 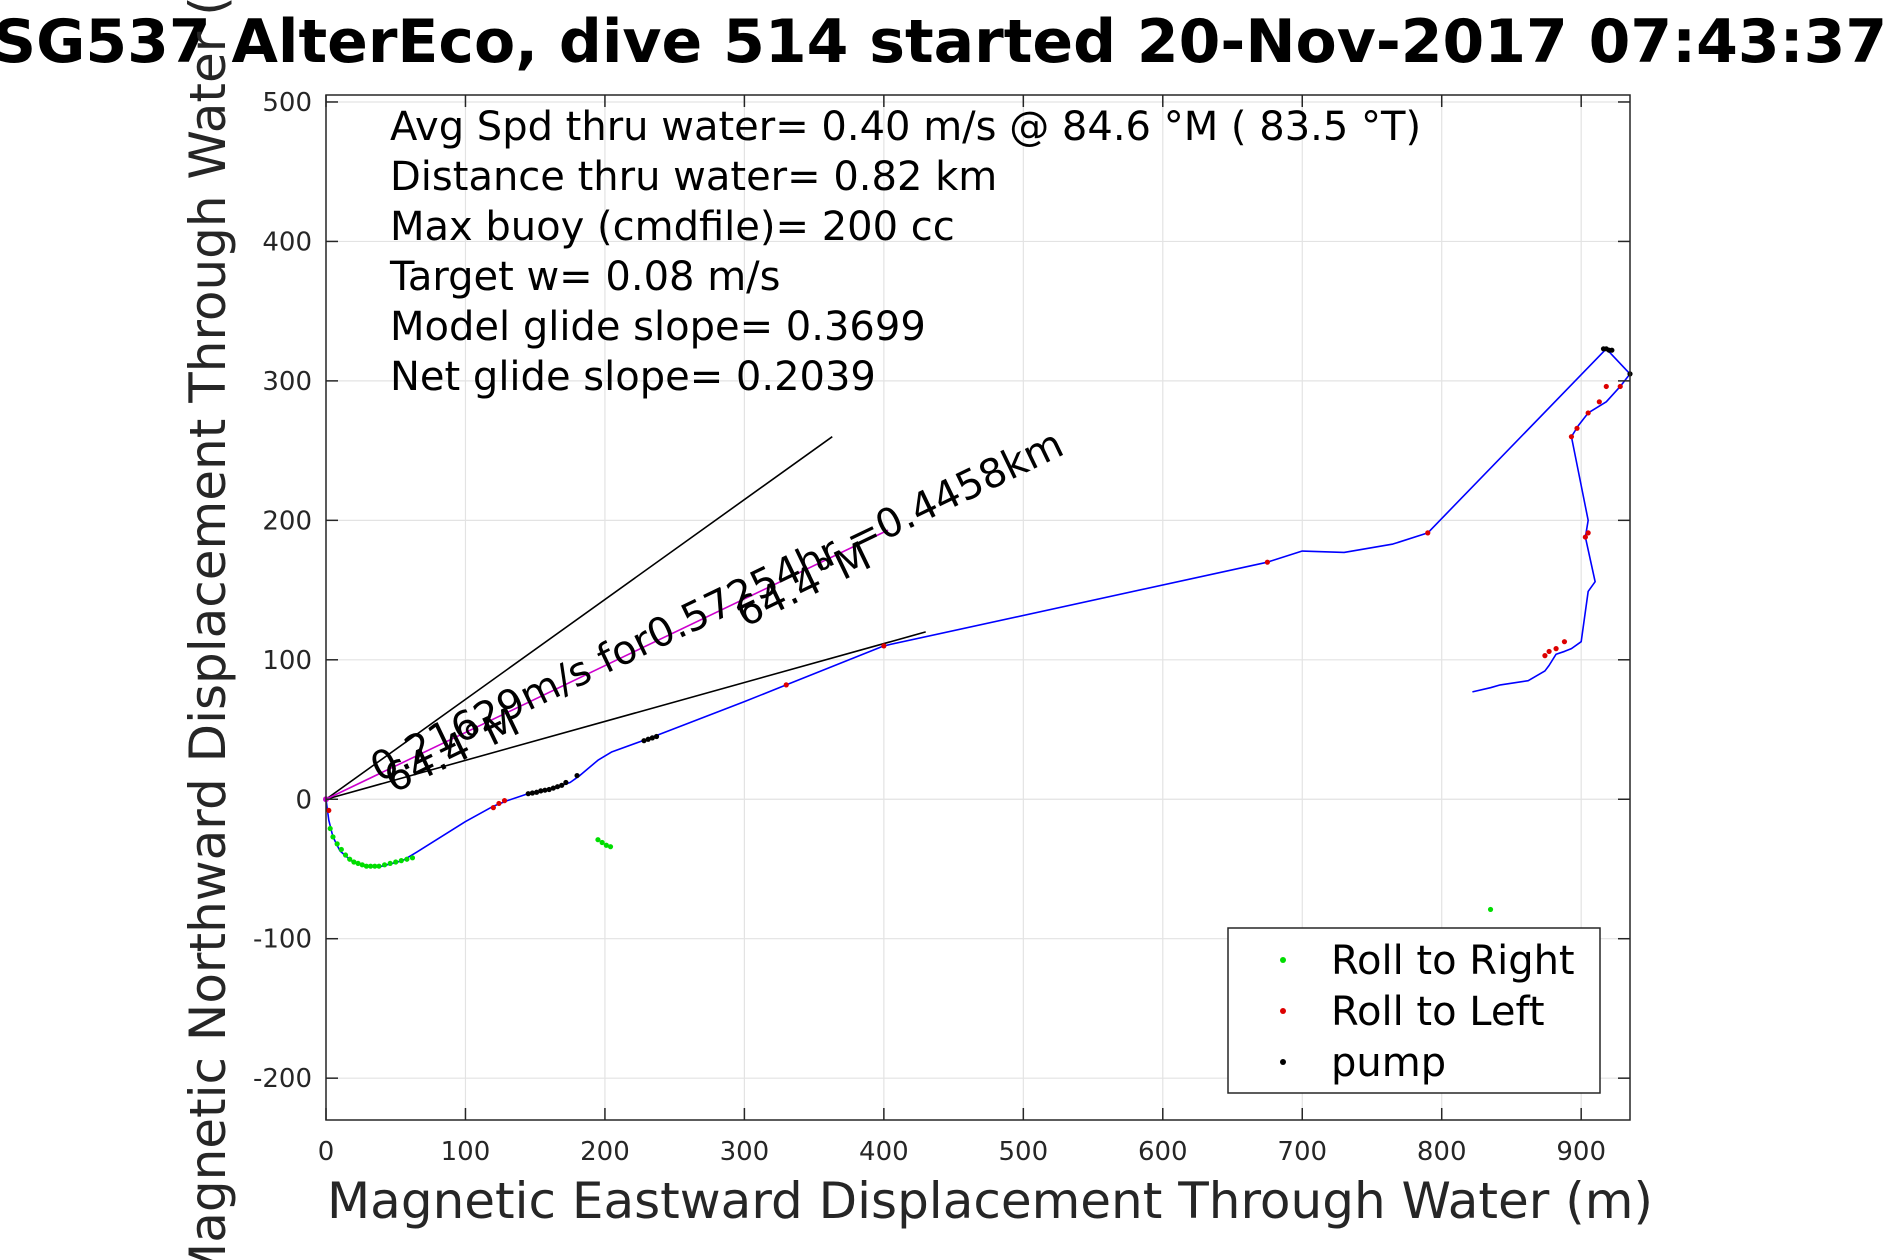 I want to click on x-tick-label: 300, so click(x=745, y=1152).